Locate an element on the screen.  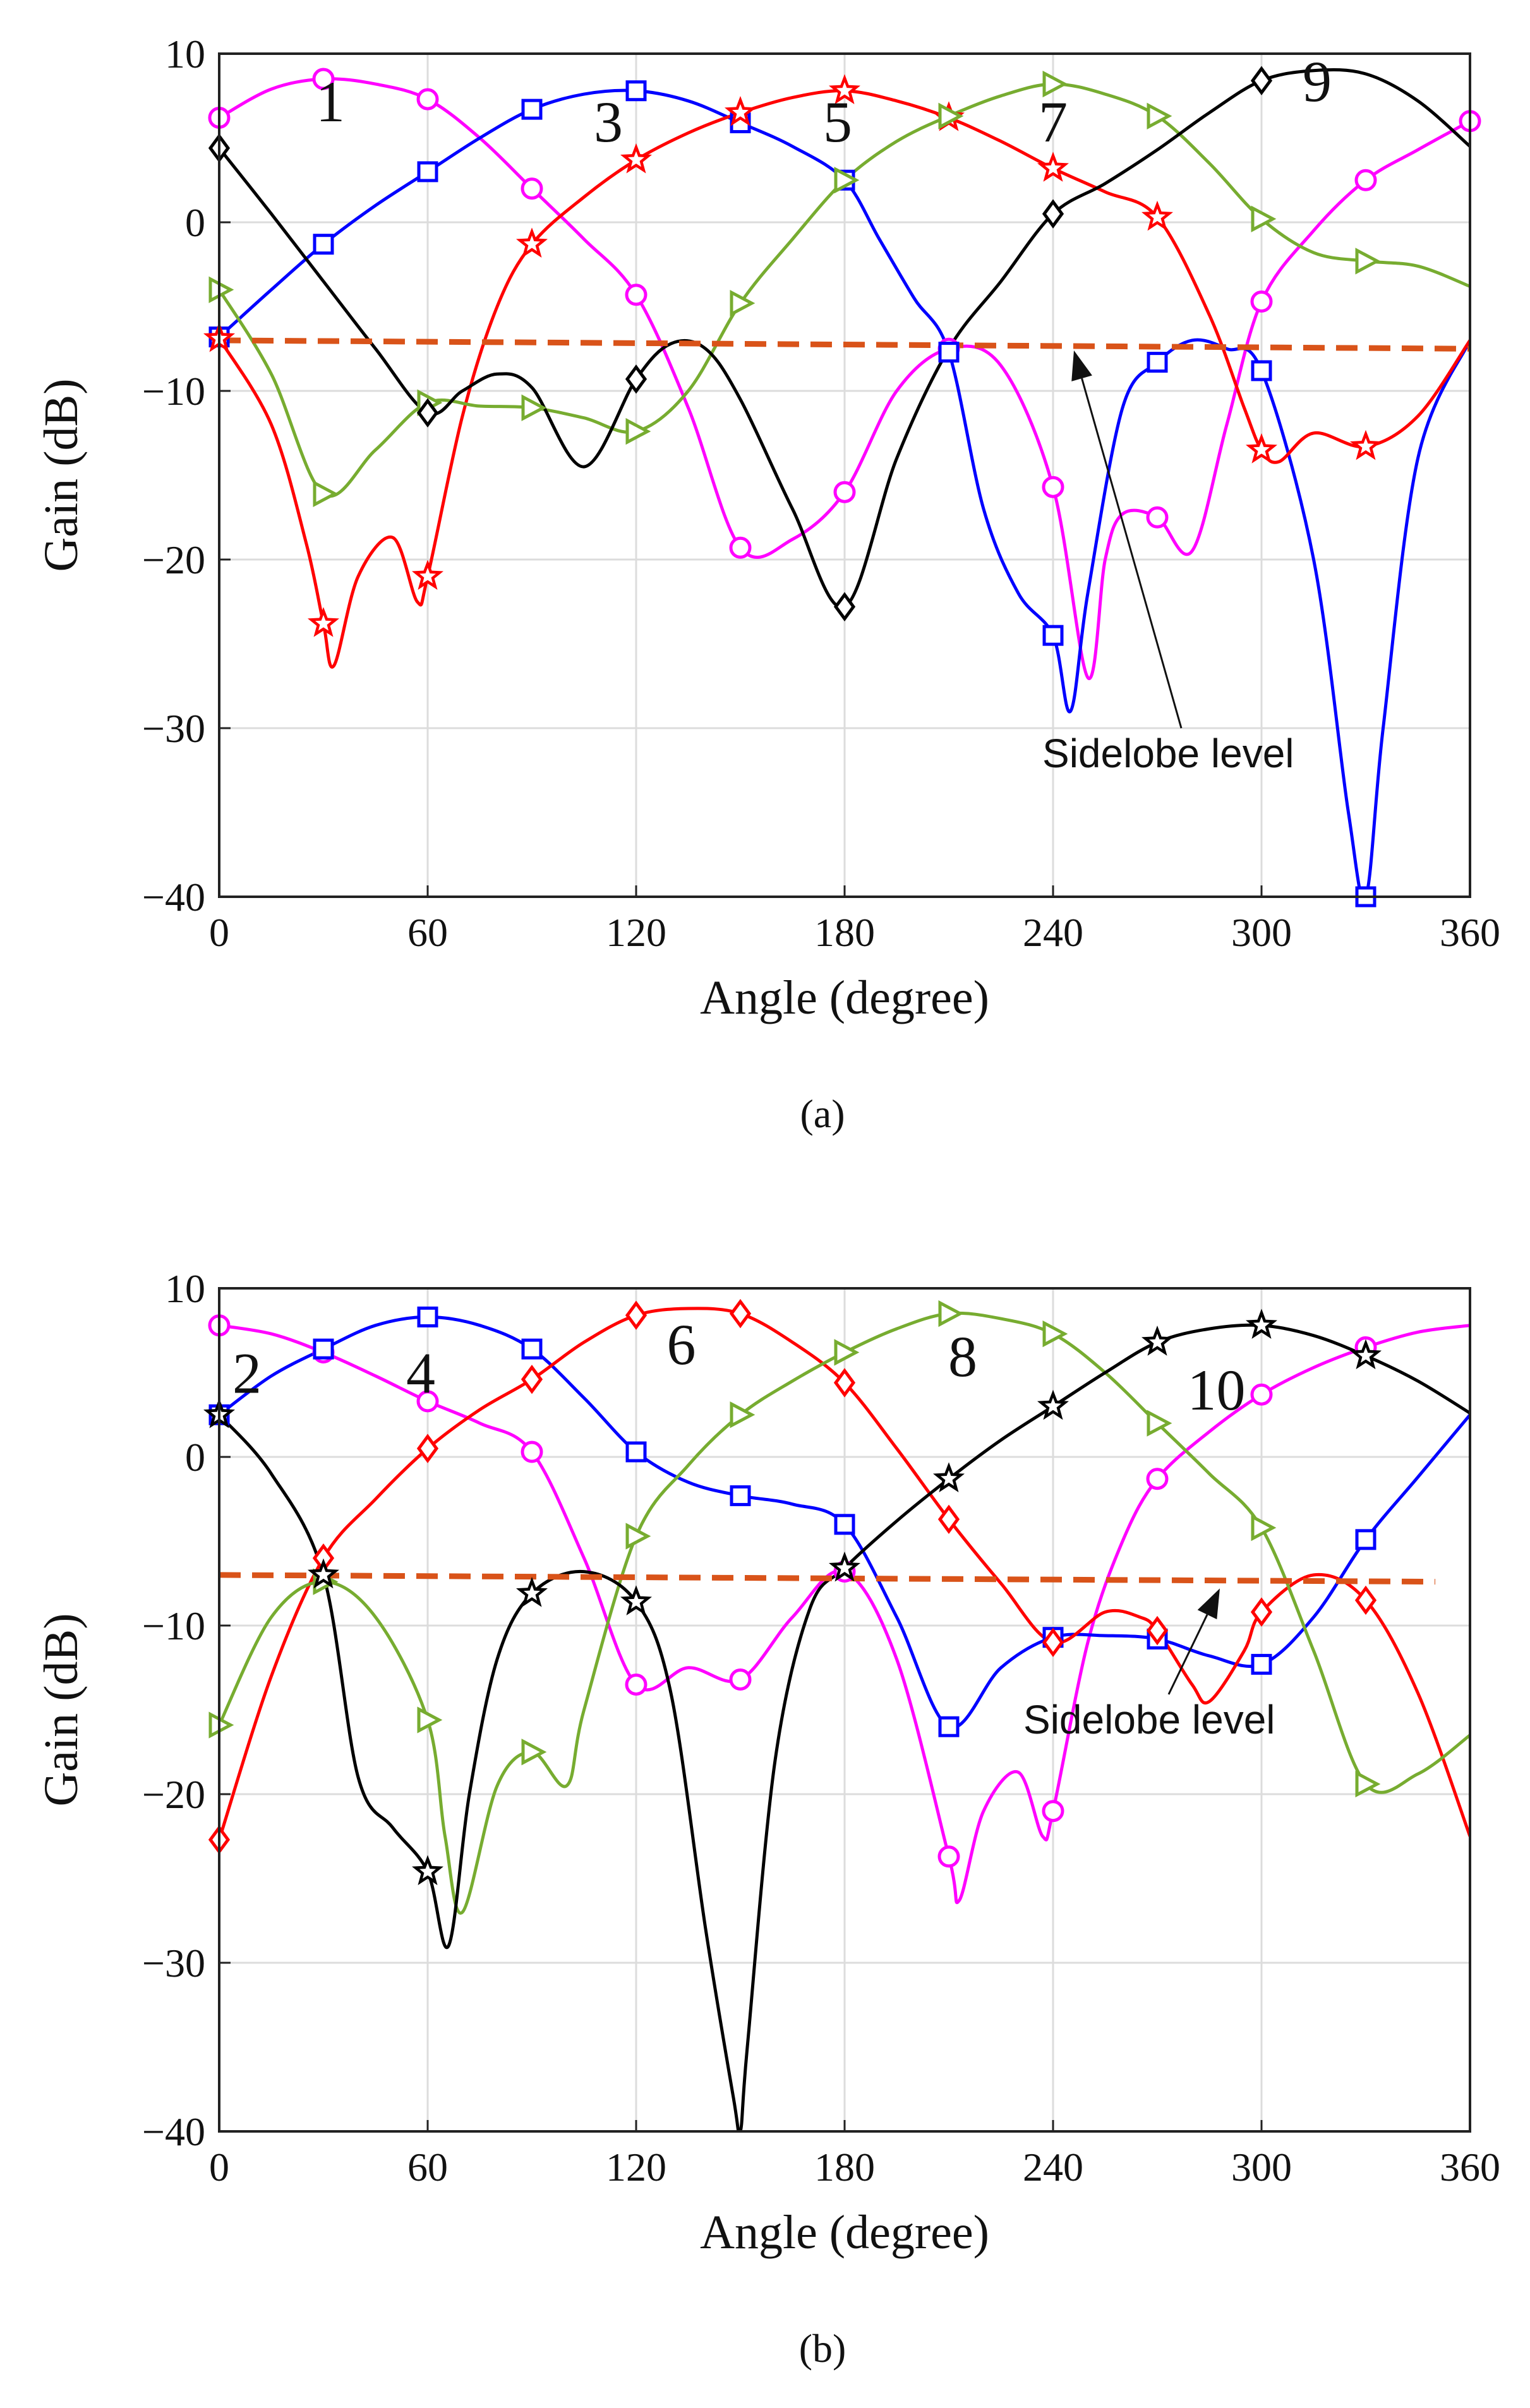
beam-label-6: 6 is located at coordinates (681, 1344).